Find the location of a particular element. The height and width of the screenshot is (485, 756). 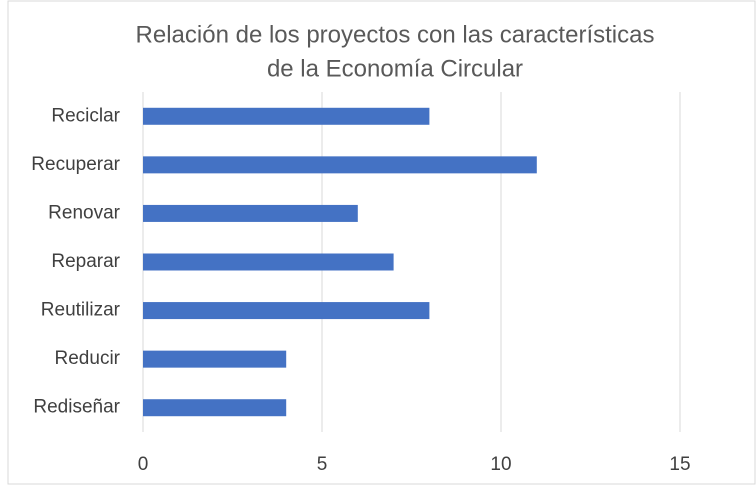

y-tick-label: Reciclar is located at coordinates (85, 115).